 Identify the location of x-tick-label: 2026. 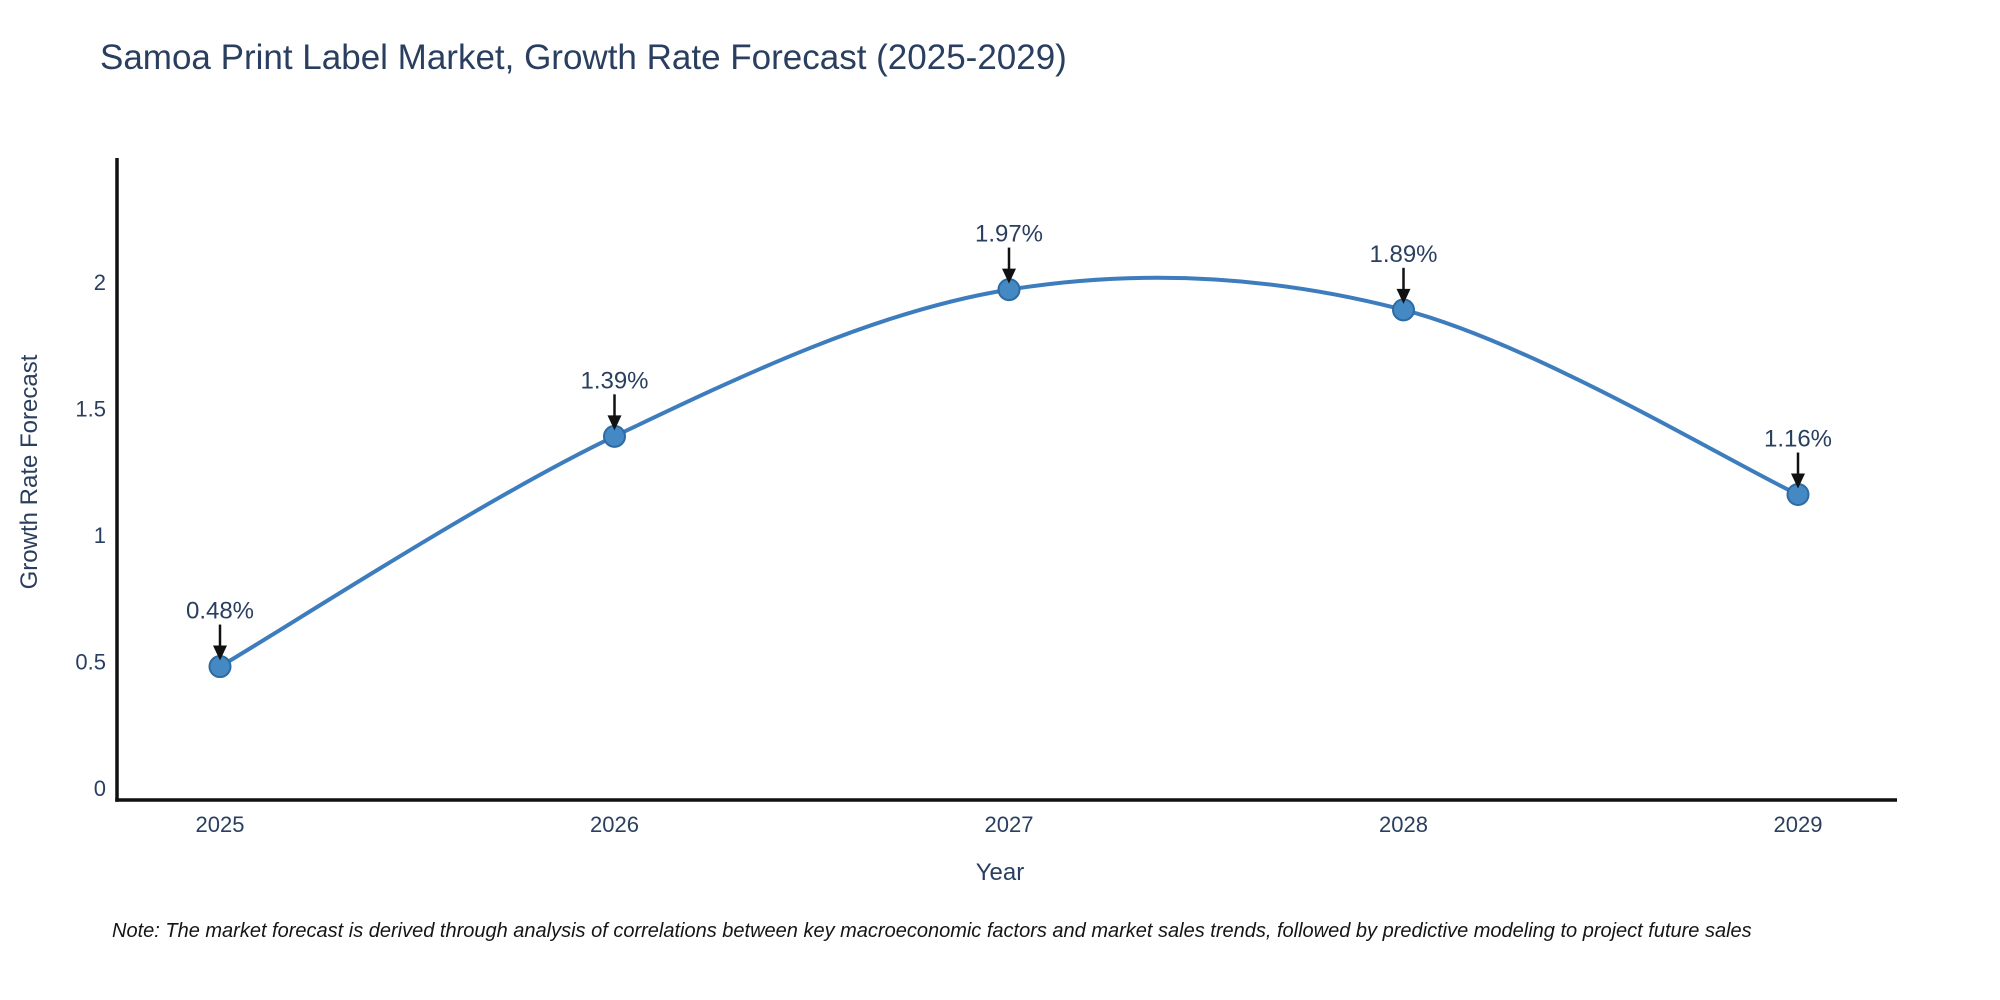
(614, 824).